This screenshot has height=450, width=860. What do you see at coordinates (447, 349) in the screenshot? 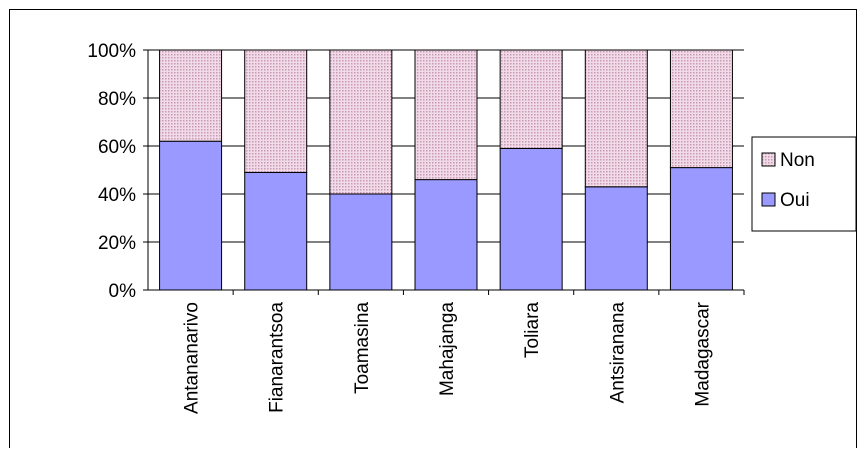
I see `x-category-label: Mahajanga` at bounding box center [447, 349].